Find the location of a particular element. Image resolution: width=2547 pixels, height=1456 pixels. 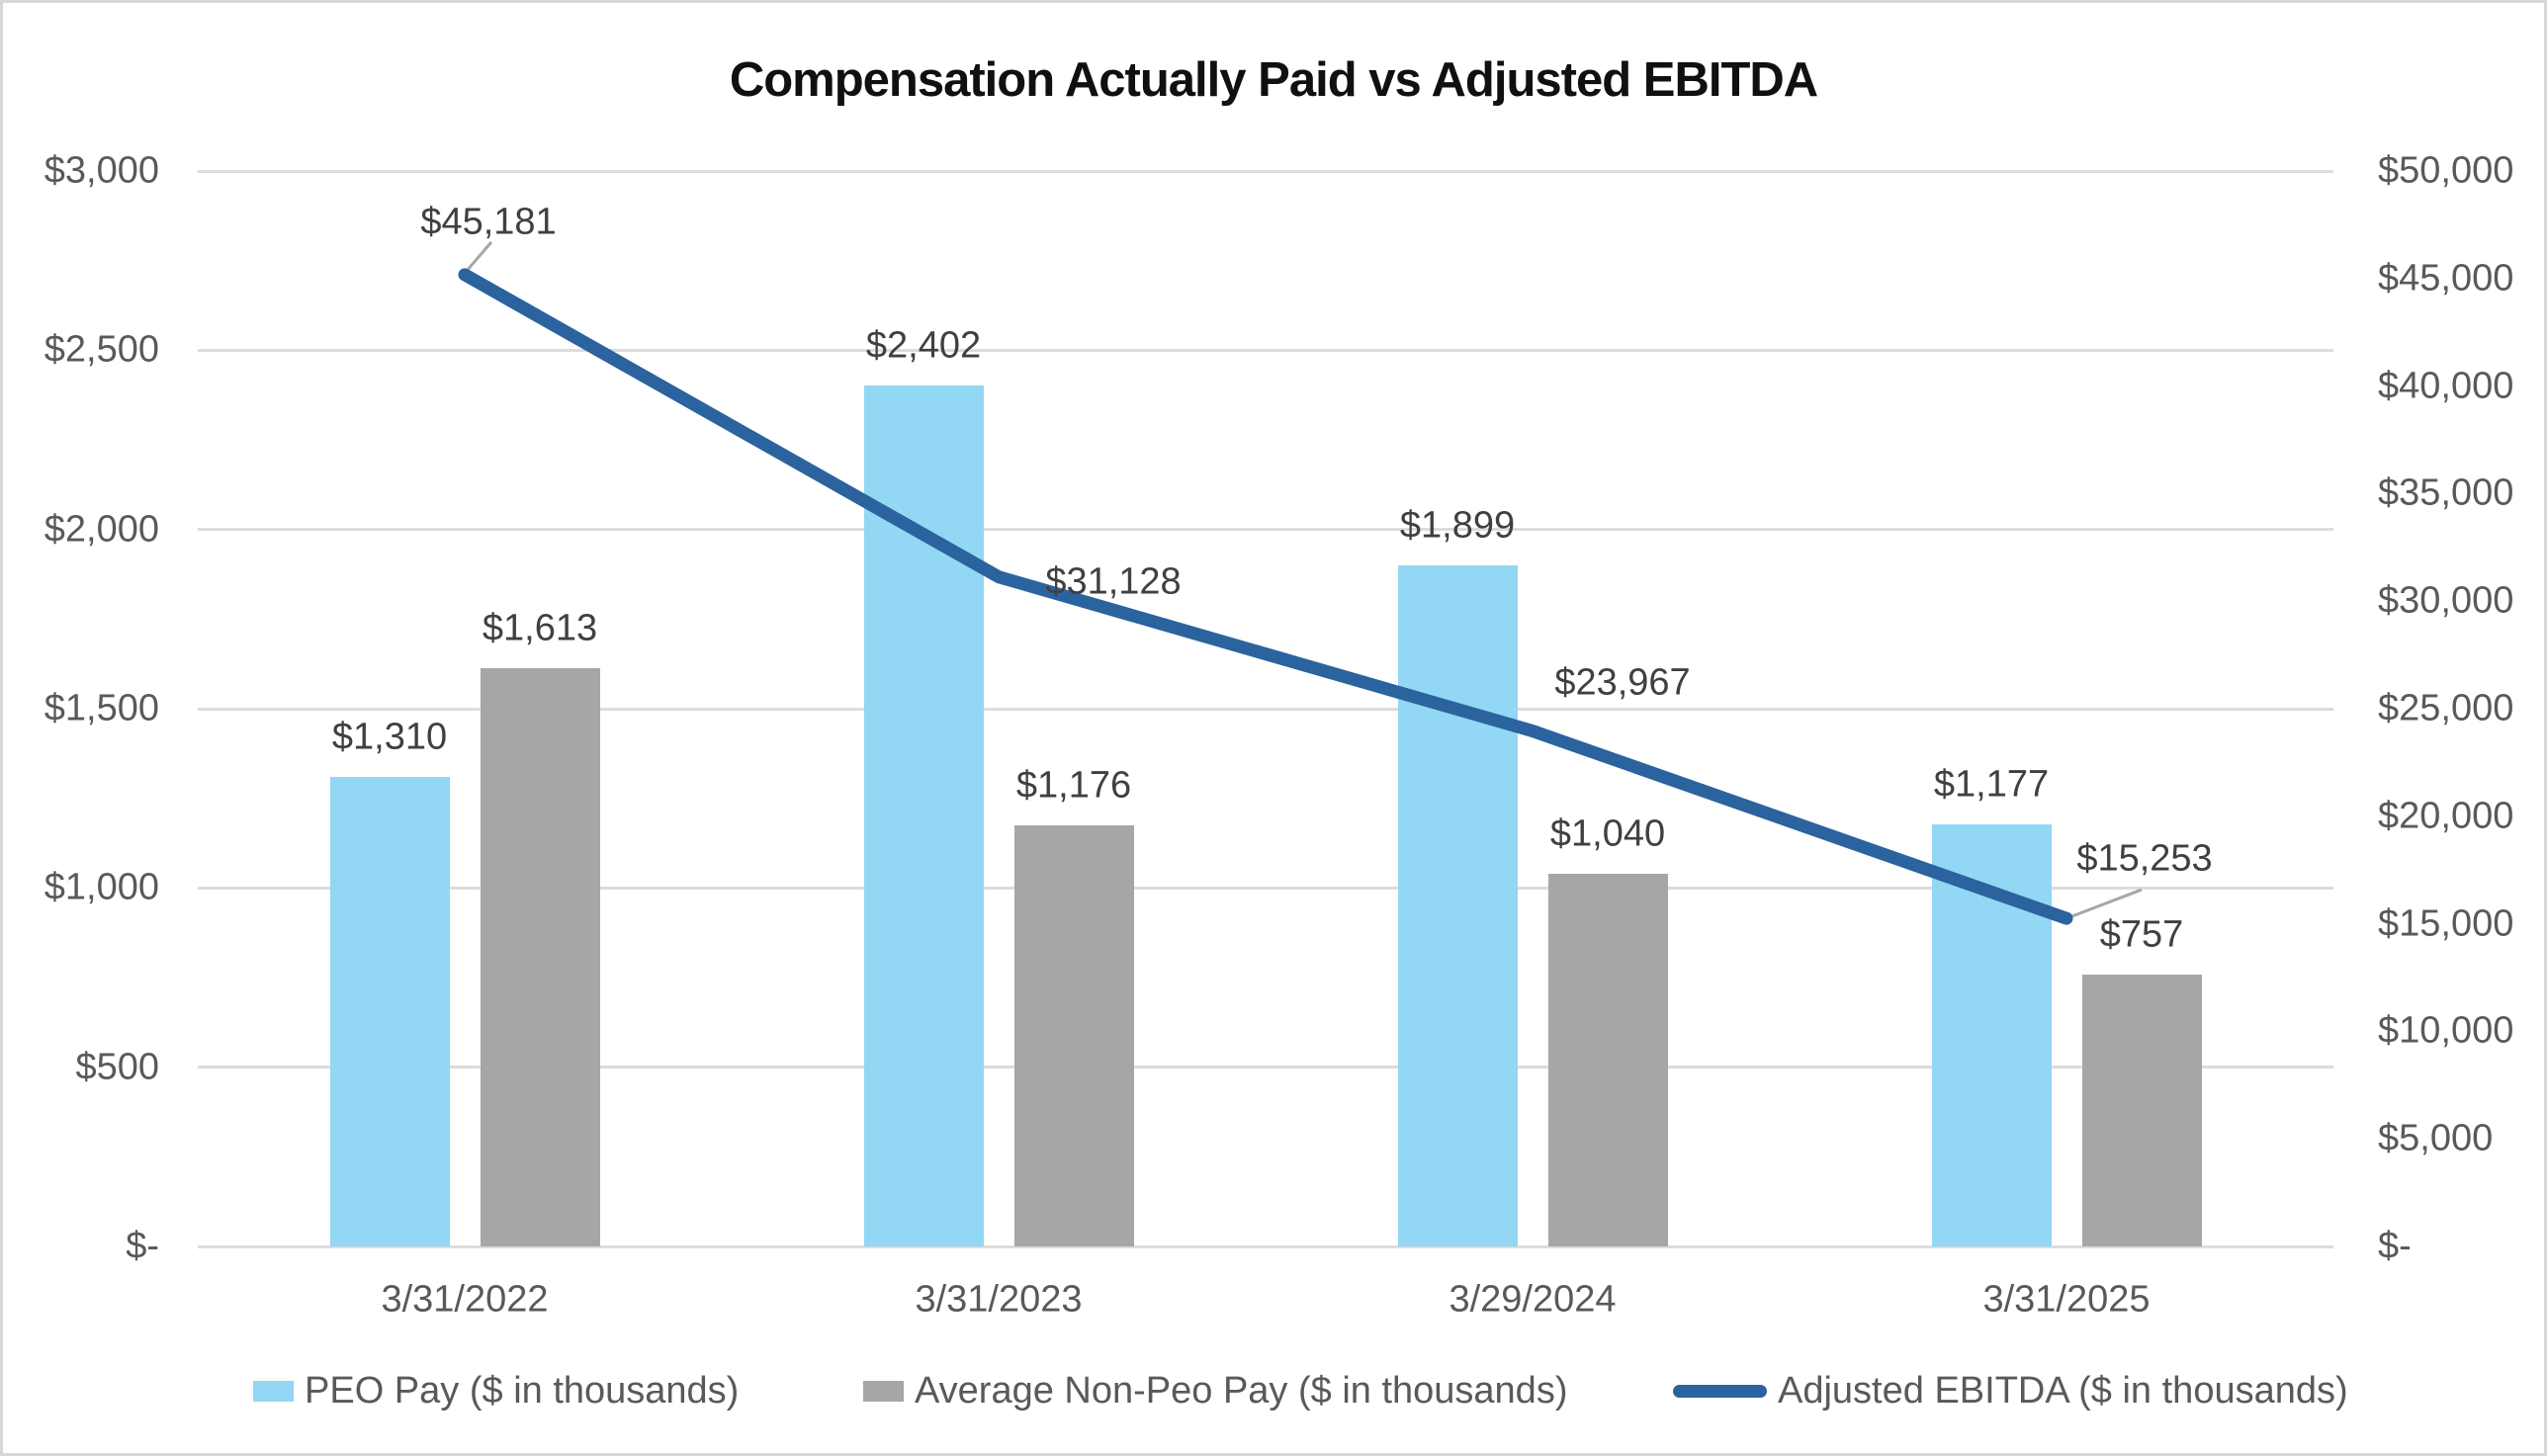

category-label: 3/31/2025 is located at coordinates (2066, 1299).